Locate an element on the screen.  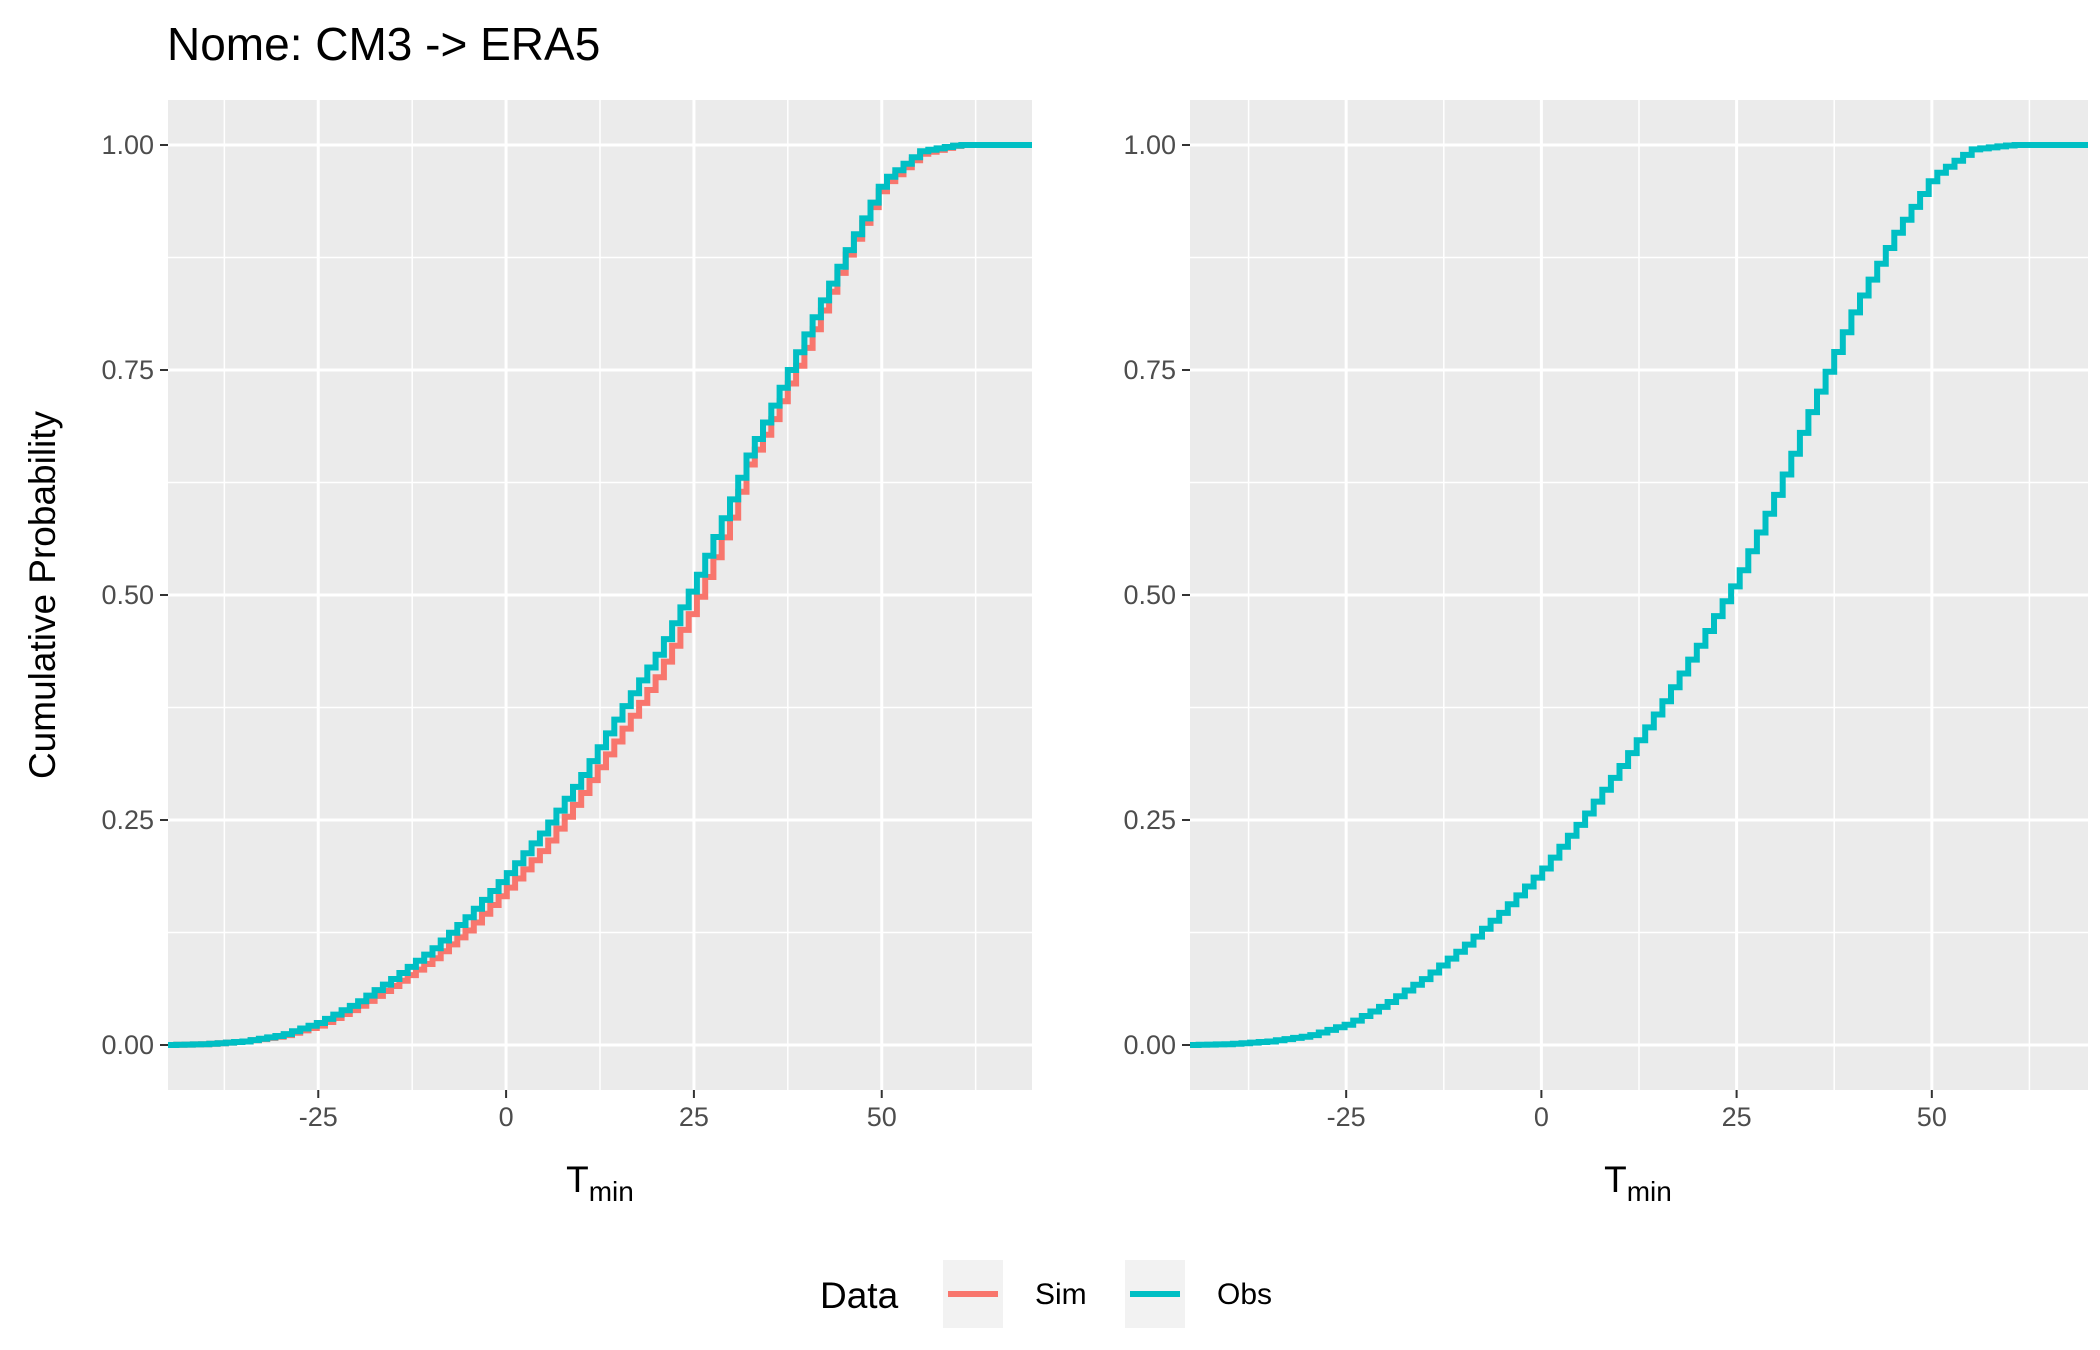
x-axis-title-left: Tmin is located at coordinates (600, 1183).